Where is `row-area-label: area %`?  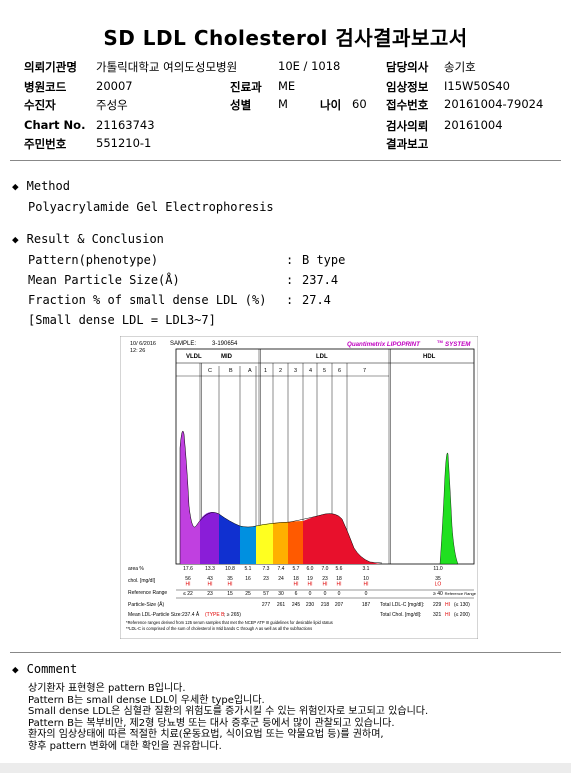
row-area-label: area % is located at coordinates (136, 569).